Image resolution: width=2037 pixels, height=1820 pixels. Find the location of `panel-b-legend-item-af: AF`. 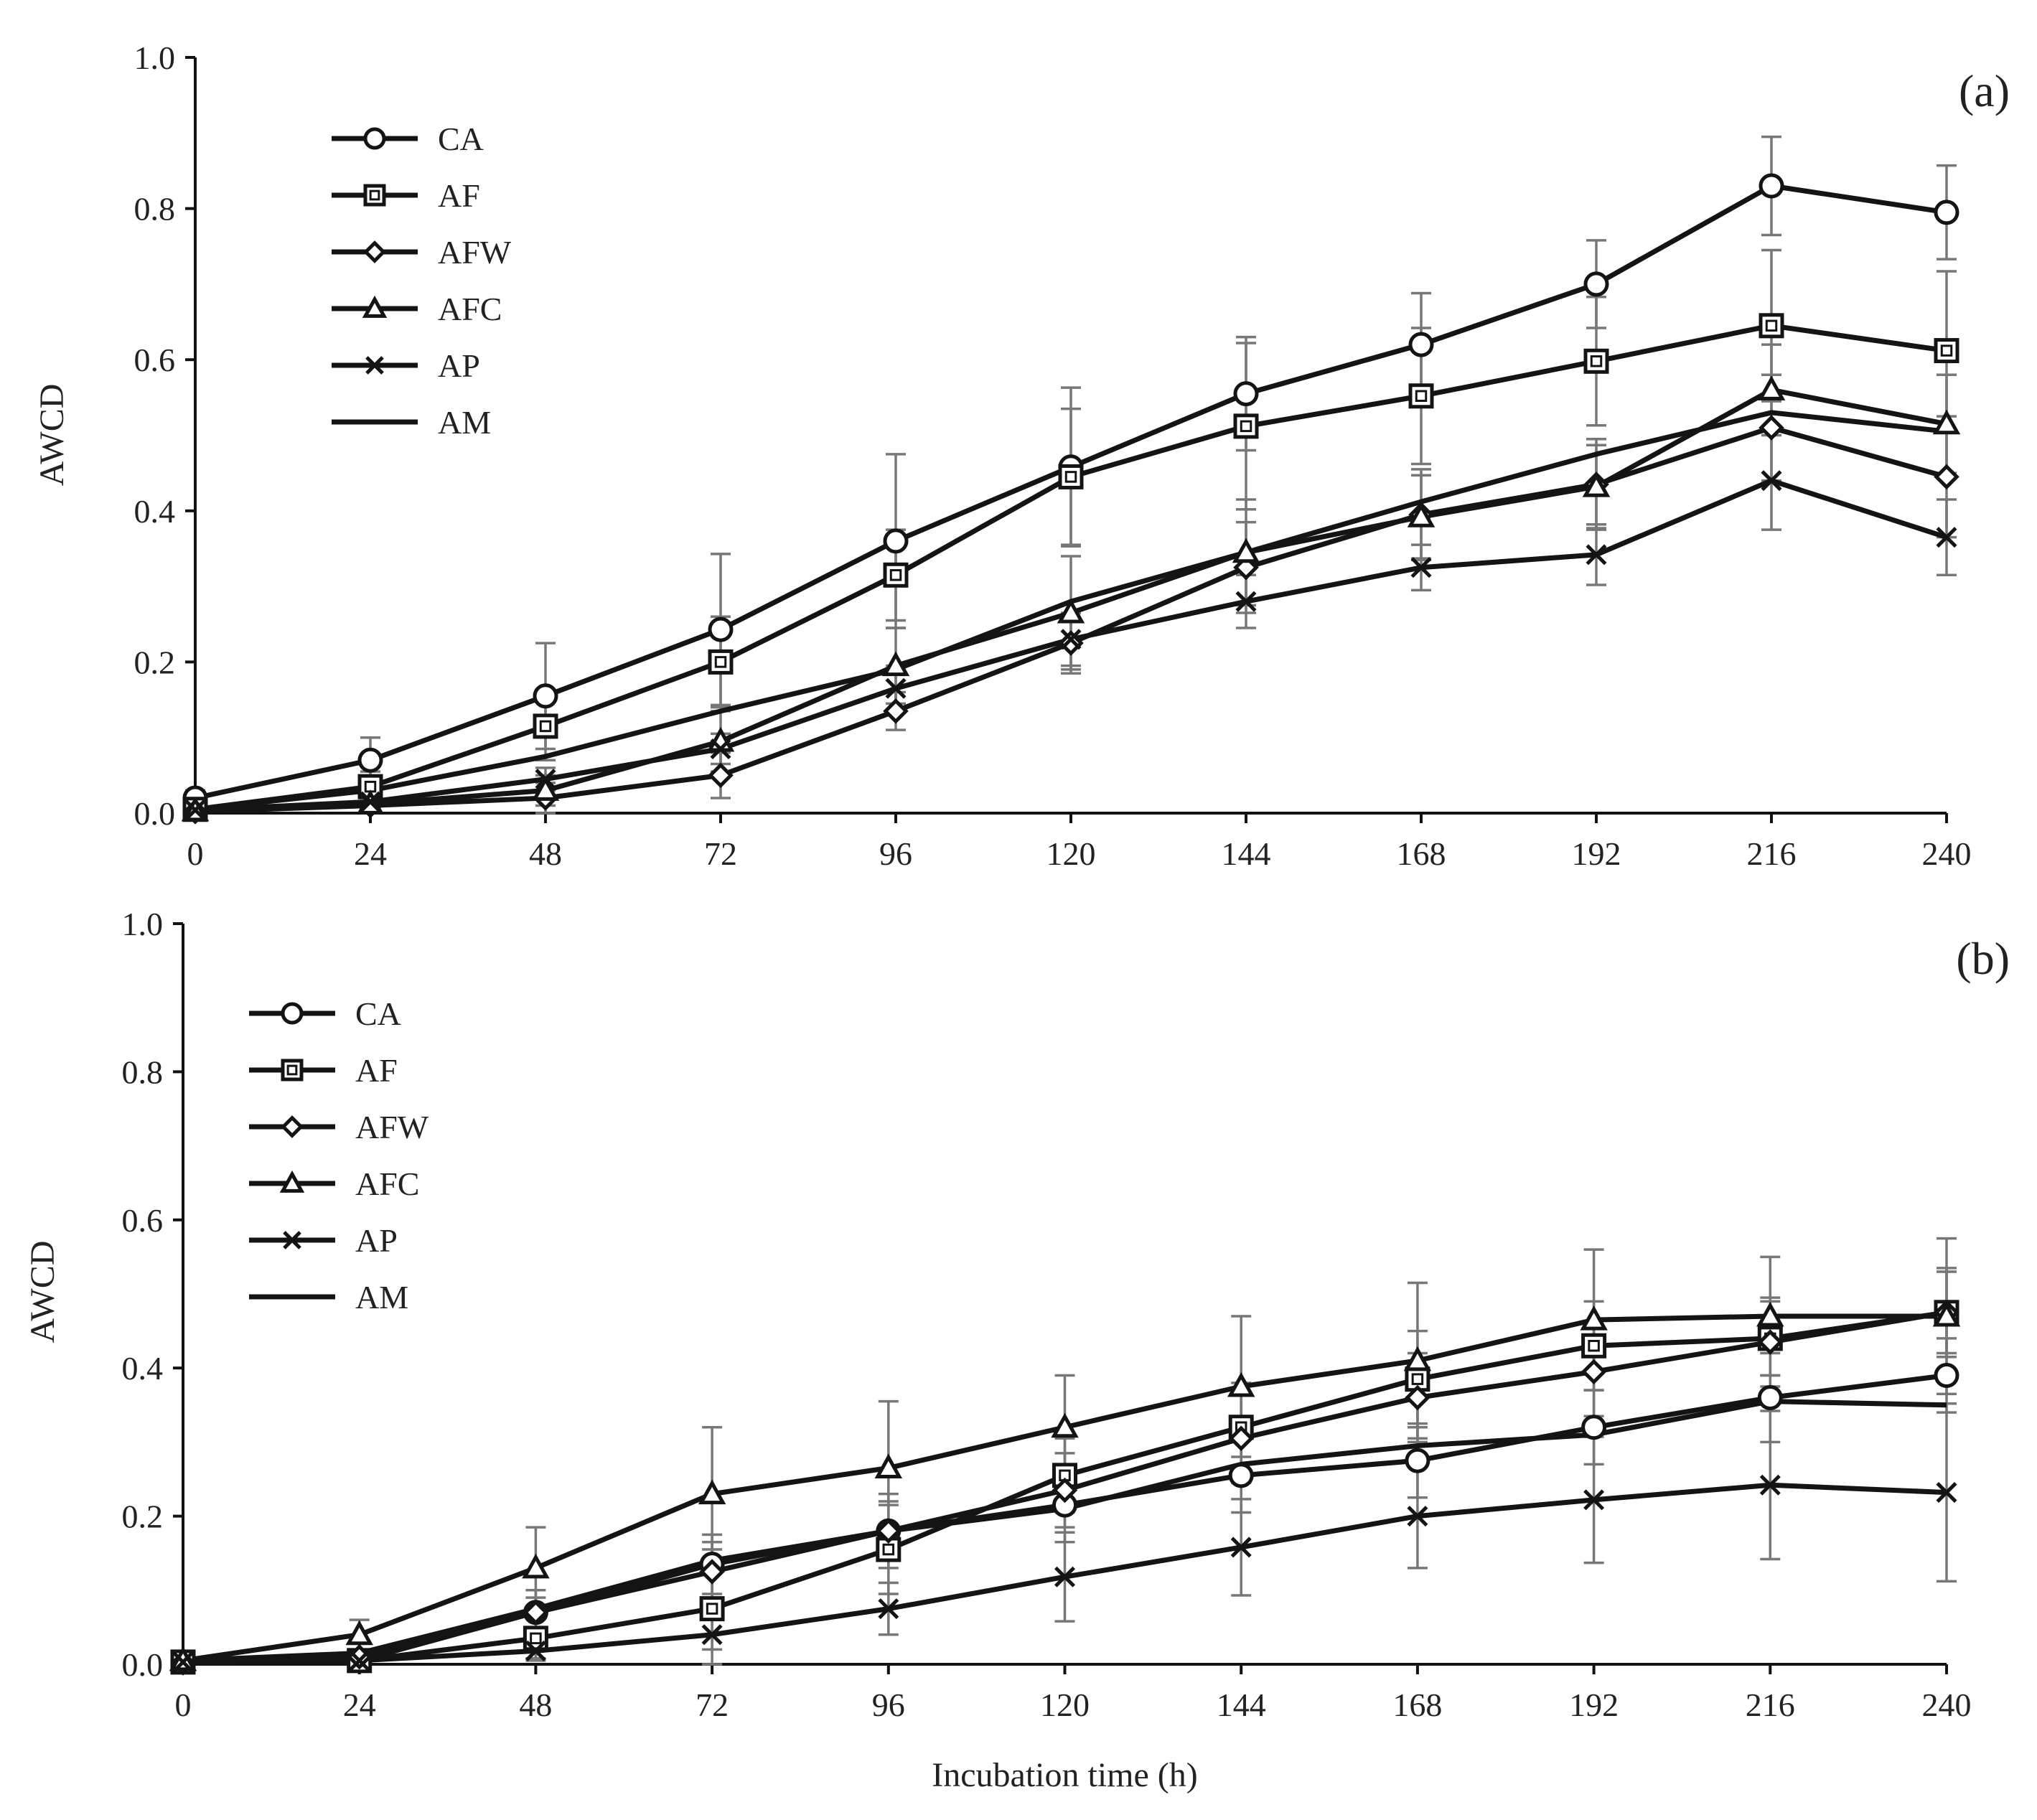

panel-b-legend-item-af: AF is located at coordinates (323, 1070).